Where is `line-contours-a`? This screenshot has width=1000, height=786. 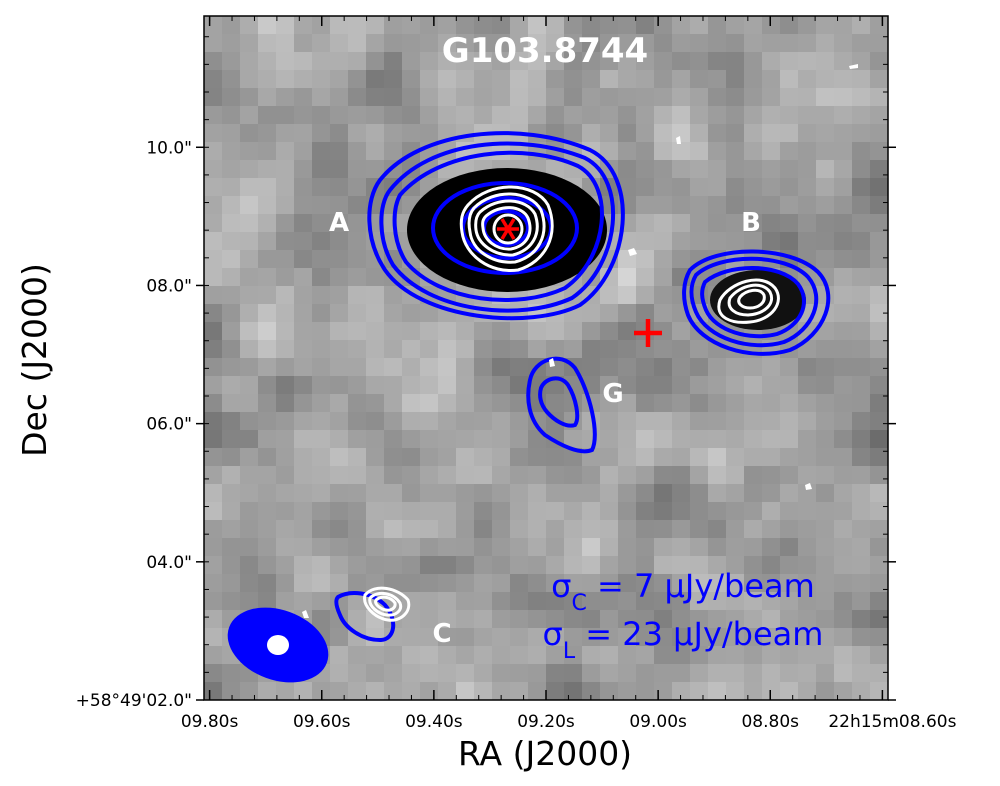
line-contours-a is located at coordinates (506, 229).